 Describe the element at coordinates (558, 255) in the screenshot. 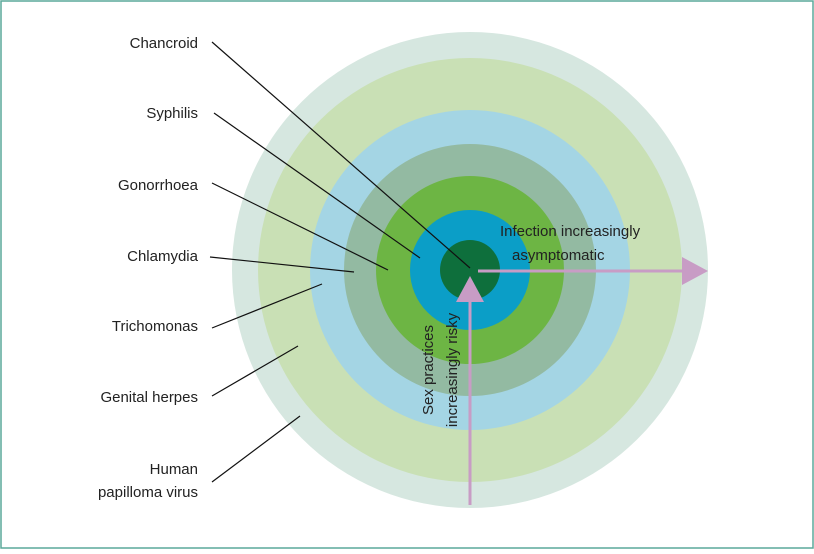

I see `arrow-label: asymptomatic` at that location.